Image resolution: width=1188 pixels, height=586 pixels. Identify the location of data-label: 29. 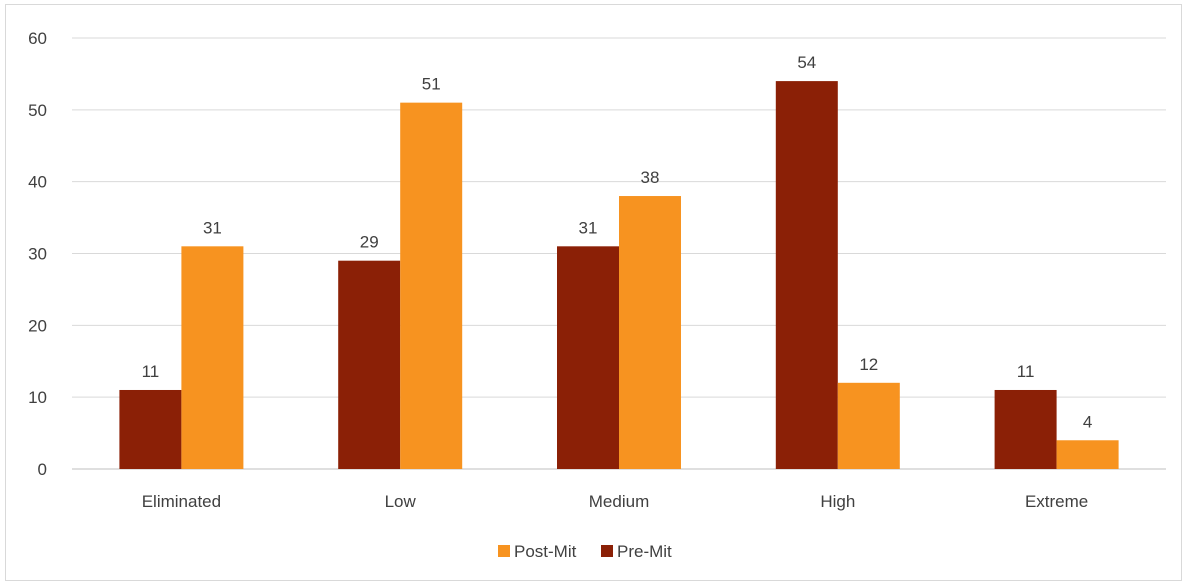
(369, 242).